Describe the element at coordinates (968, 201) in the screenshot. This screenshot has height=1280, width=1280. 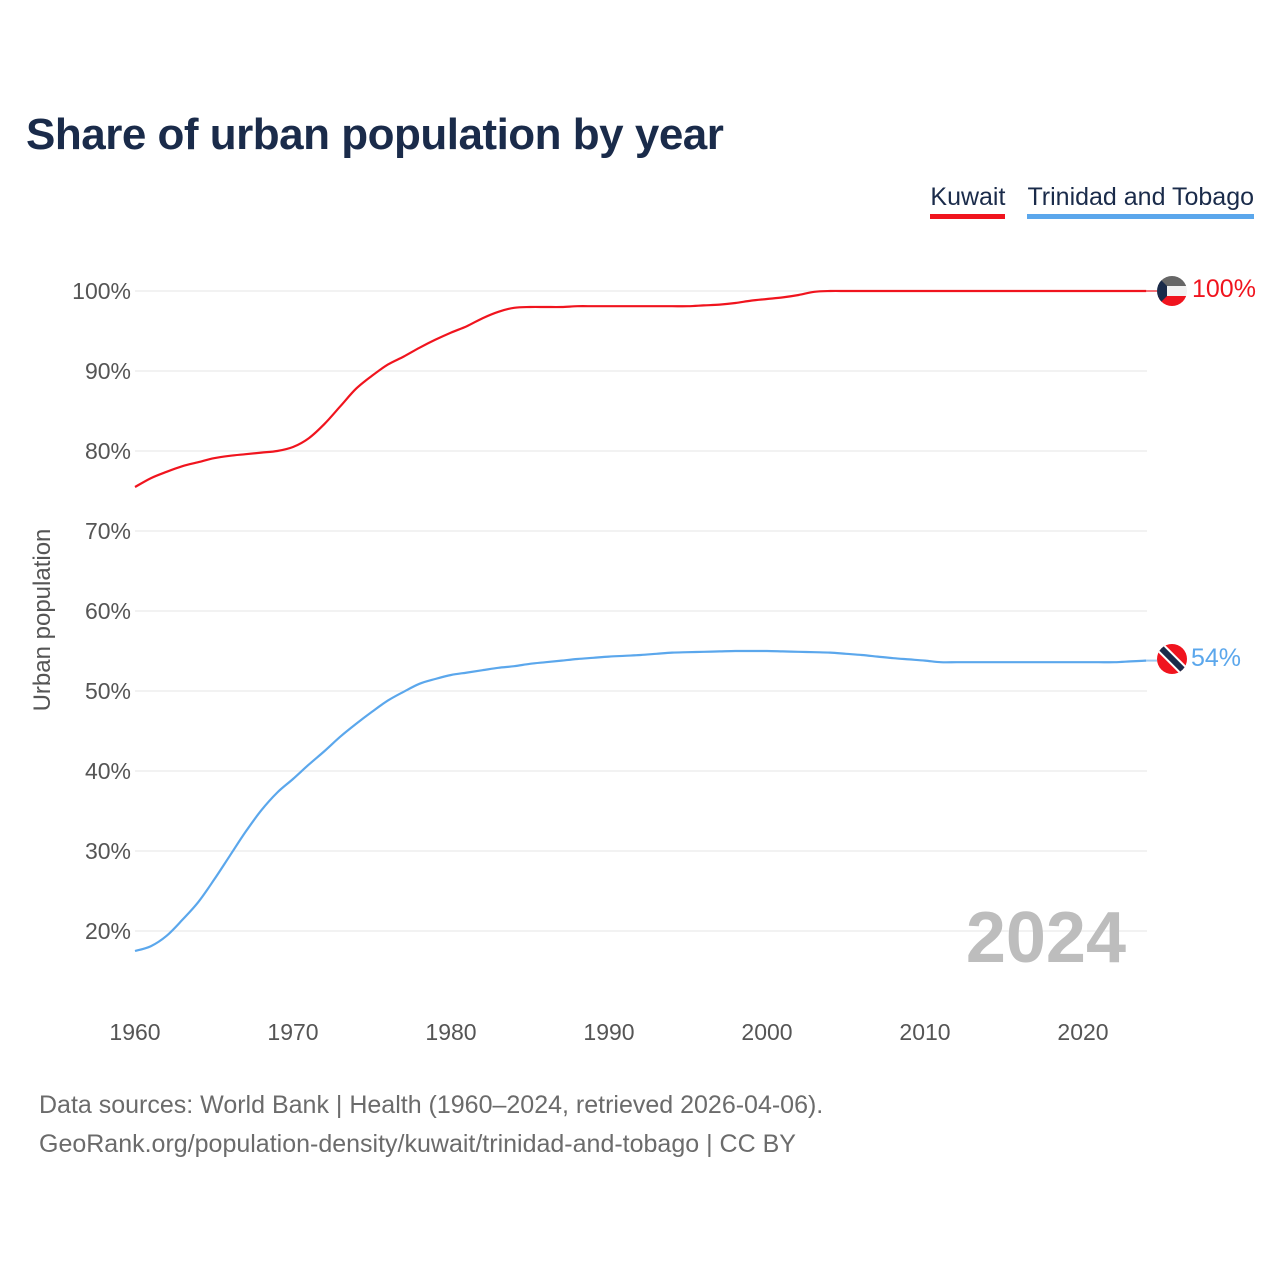
I see `legend-item-kuwait: Kuwait` at that location.